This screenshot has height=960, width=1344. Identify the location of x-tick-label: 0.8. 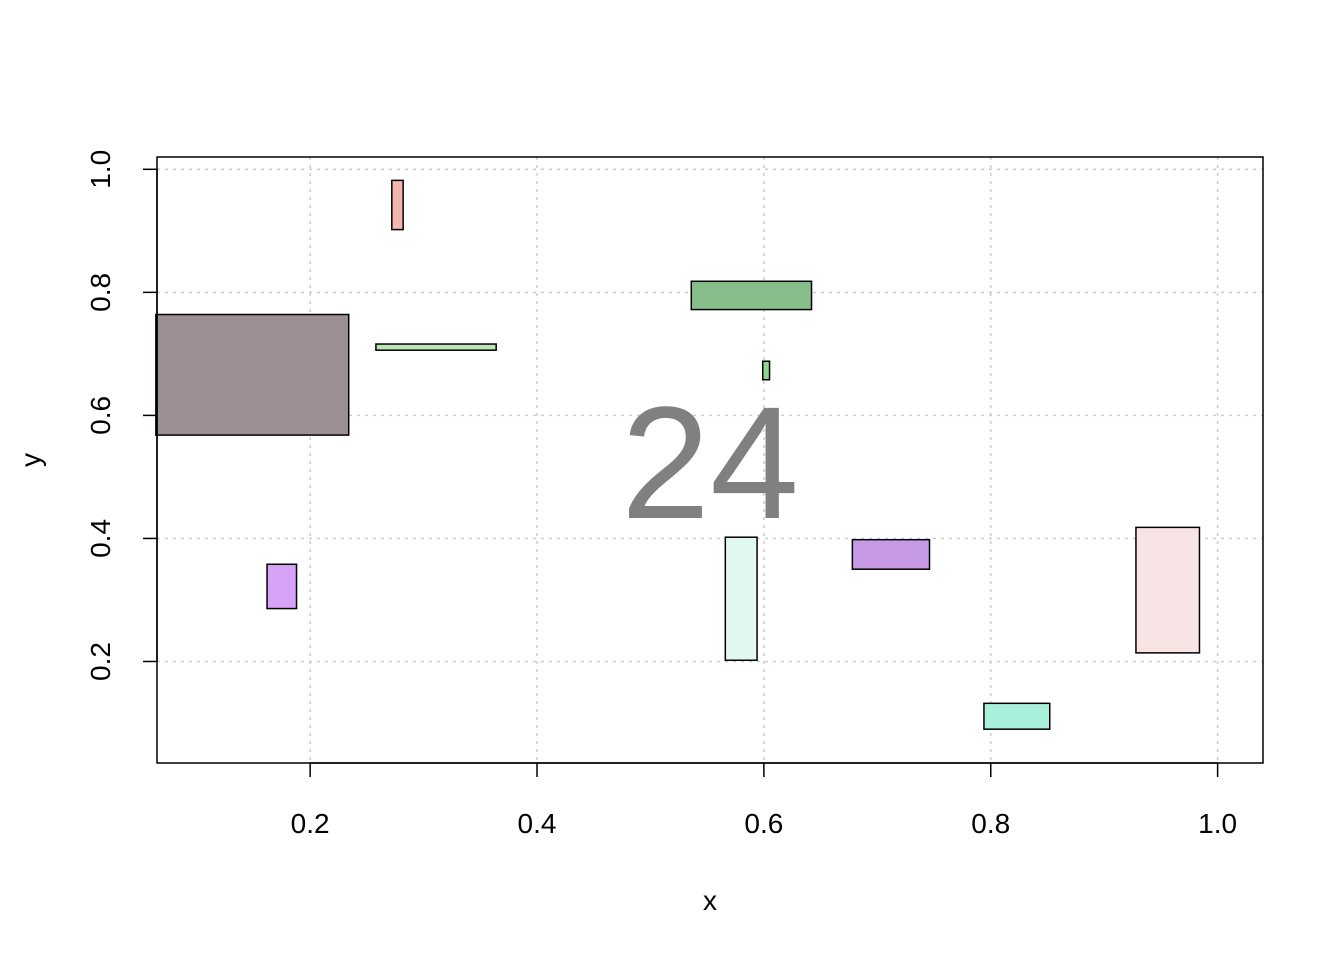
(990, 823).